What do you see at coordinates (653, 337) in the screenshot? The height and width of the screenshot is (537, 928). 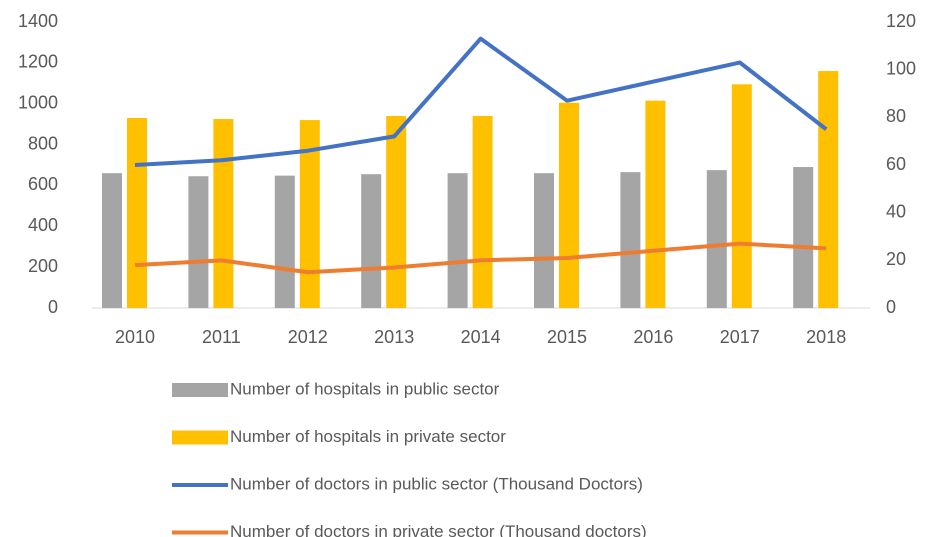 I see `x-tick-label: 2016` at bounding box center [653, 337].